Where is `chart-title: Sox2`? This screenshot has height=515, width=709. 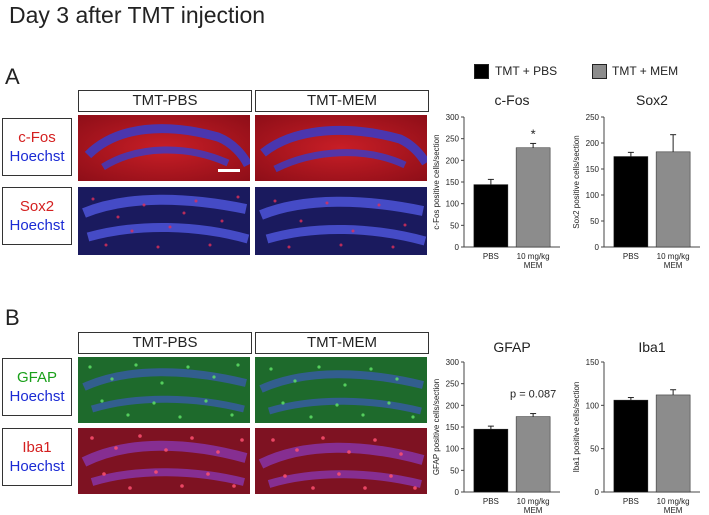
chart-title: Sox2 is located at coordinates (652, 100).